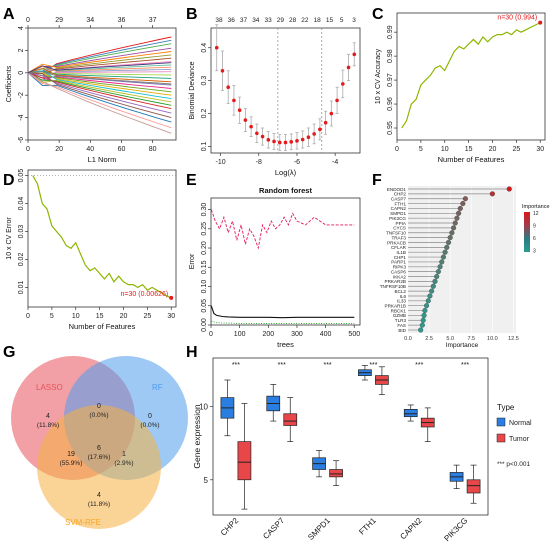 Image resolution: width=550 pixels, height=542 pixels. What do you see at coordinates (21, 204) in the screenshot?
I see `y-tick-label: 0.04` at bounding box center [21, 204].